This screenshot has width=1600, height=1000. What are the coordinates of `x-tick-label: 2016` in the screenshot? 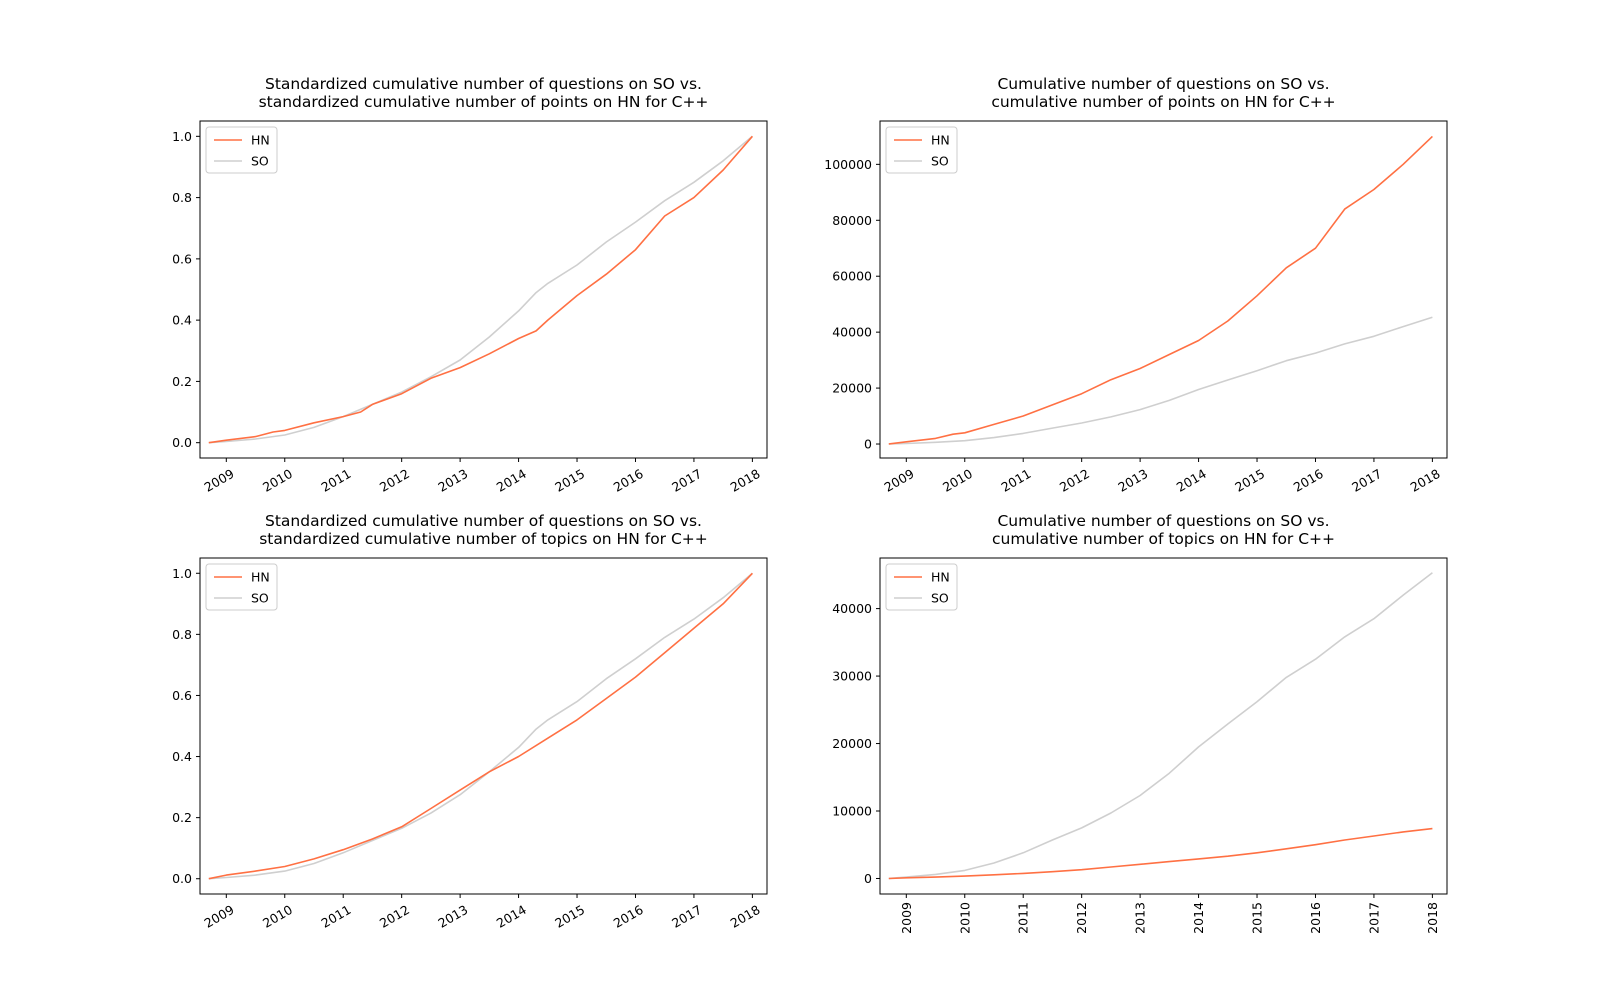 It's located at (1315, 918).